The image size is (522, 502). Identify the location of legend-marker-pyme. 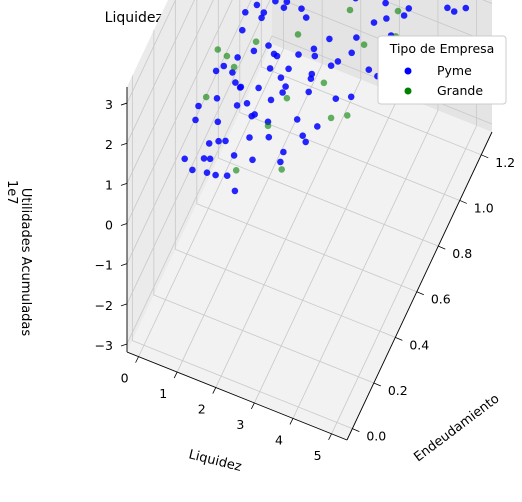
(408, 71).